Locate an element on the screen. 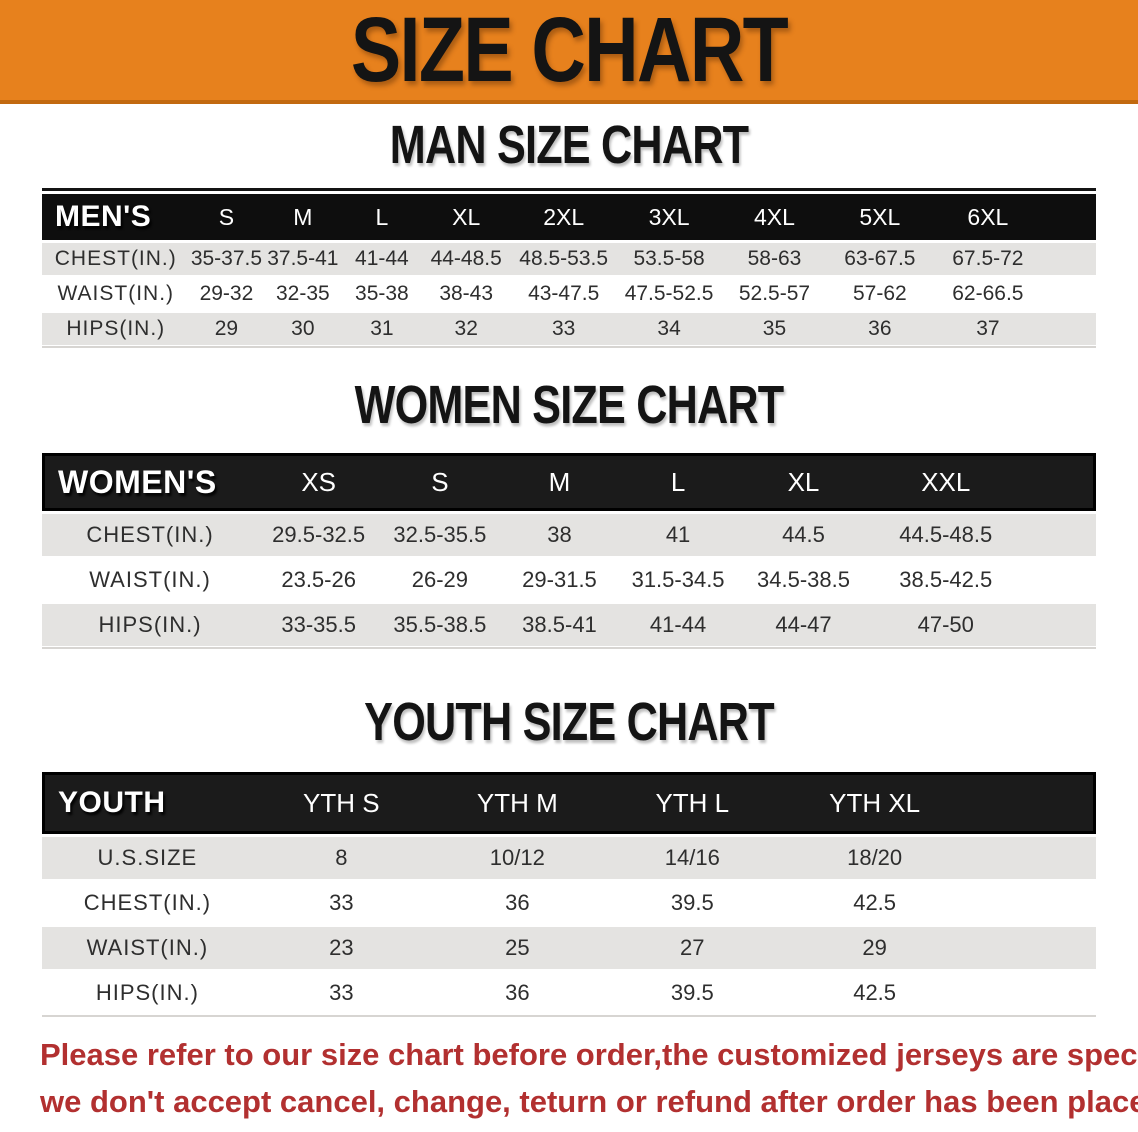  size-value-cell: 23 is located at coordinates (341, 948).